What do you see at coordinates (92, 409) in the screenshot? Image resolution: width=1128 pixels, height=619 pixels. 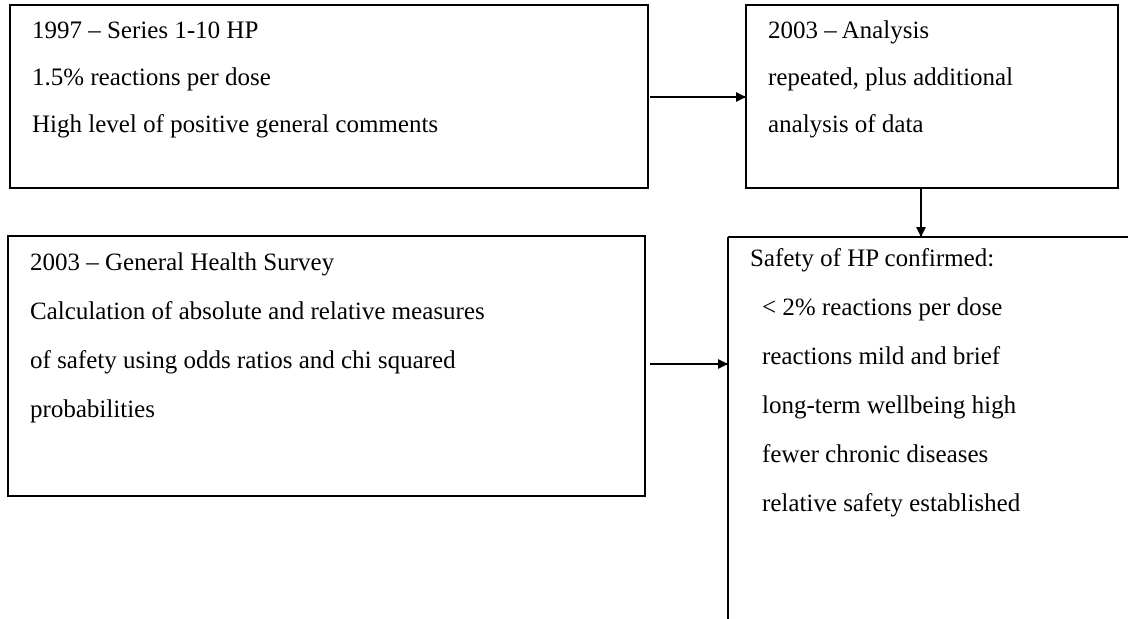 I see `node-text: probabilities` at bounding box center [92, 409].